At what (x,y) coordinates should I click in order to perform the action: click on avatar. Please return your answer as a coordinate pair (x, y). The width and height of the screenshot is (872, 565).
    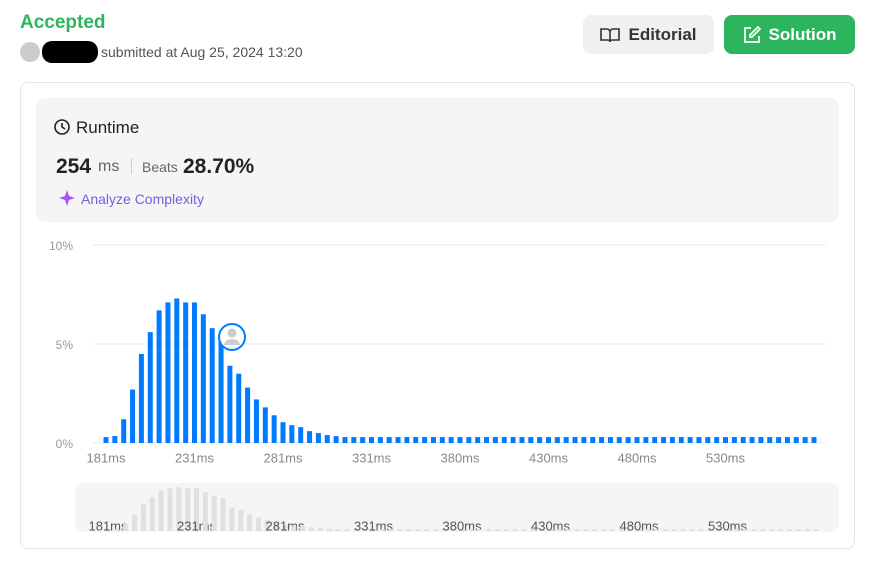
    Looking at the image, I should click on (30, 52).